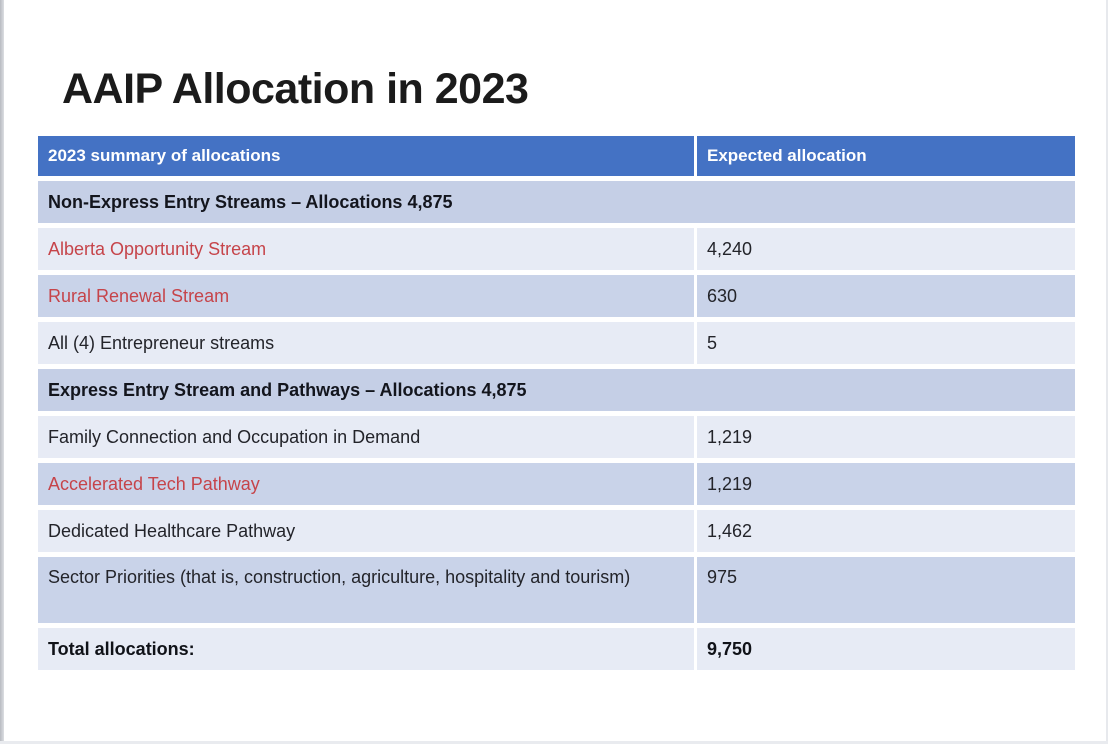 The width and height of the screenshot is (1108, 744). Describe the element at coordinates (886, 249) in the screenshot. I see `row-value: 4,240` at that location.